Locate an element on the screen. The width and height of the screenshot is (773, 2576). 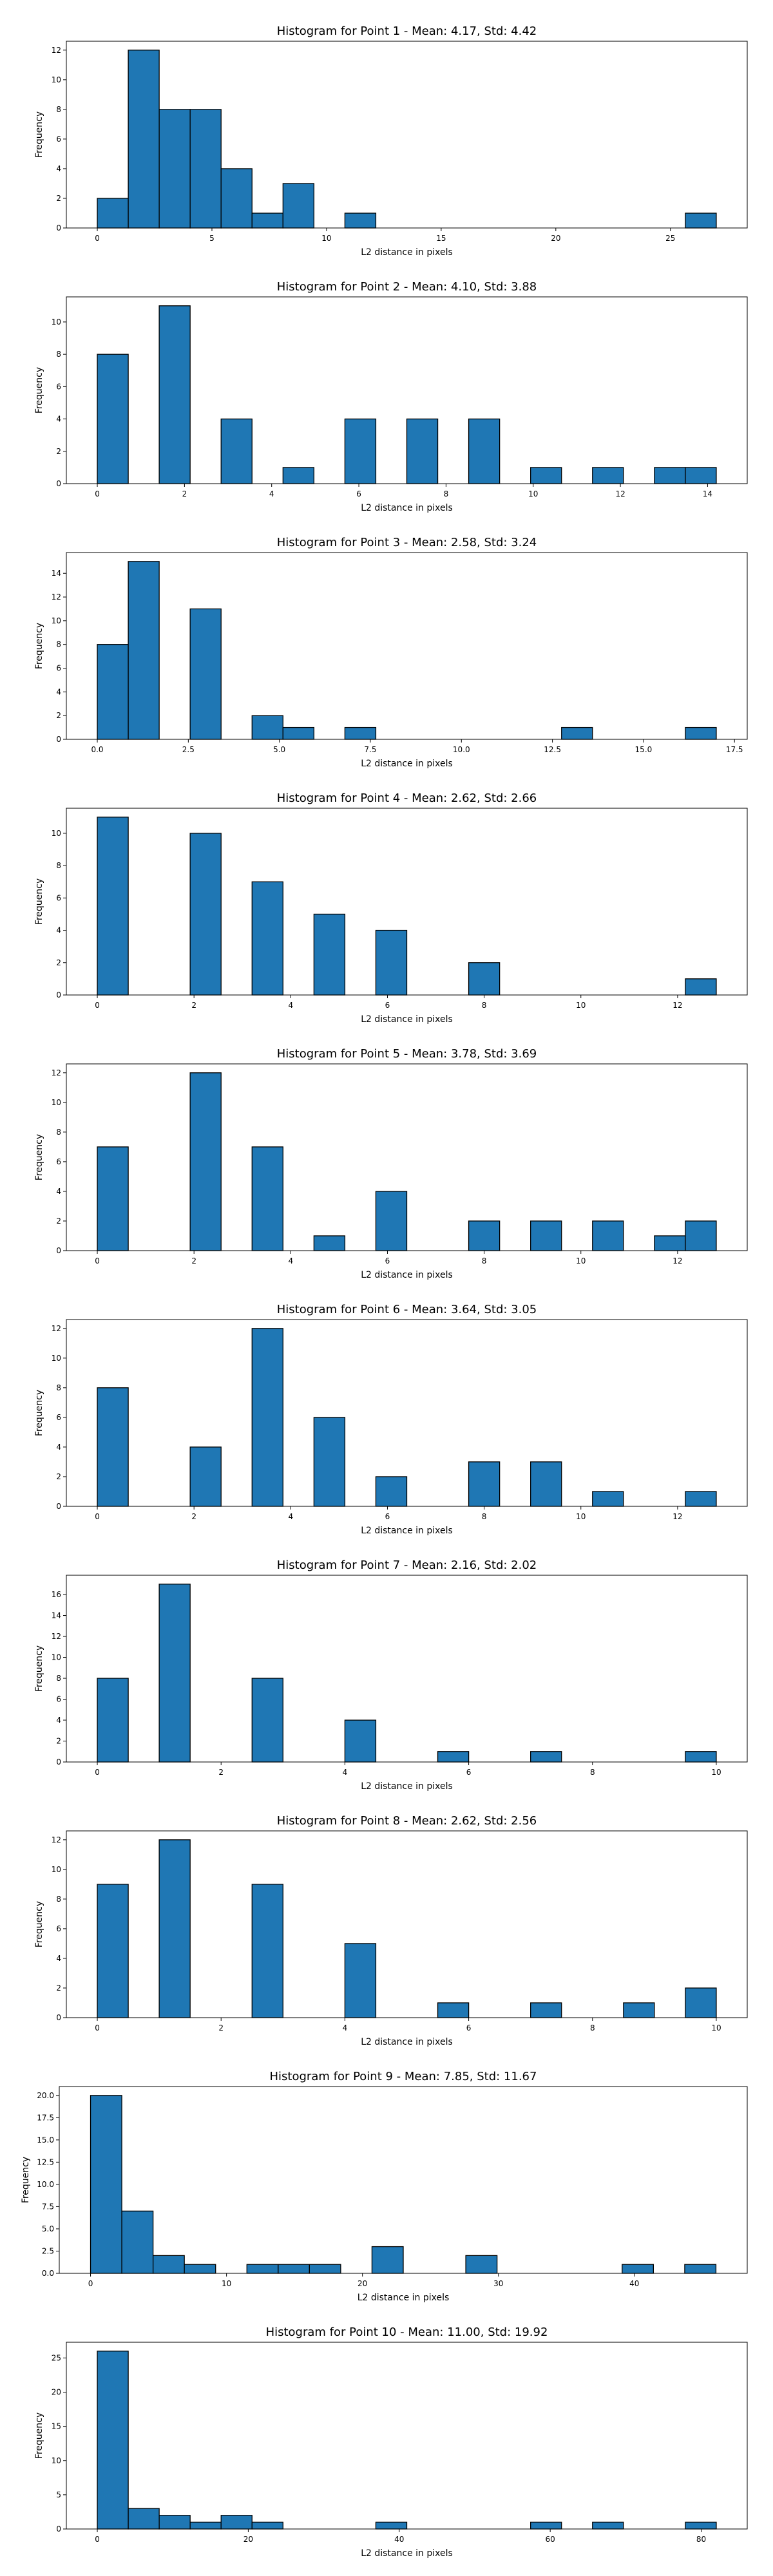
y-tick-label: 20 is located at coordinates (56, 2392).